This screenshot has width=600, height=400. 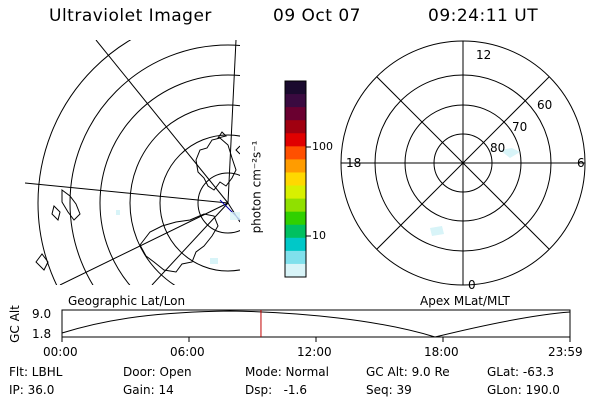 What do you see at coordinates (14, 324) in the screenshot?
I see `timeline-ylabel: GC Alt` at bounding box center [14, 324].